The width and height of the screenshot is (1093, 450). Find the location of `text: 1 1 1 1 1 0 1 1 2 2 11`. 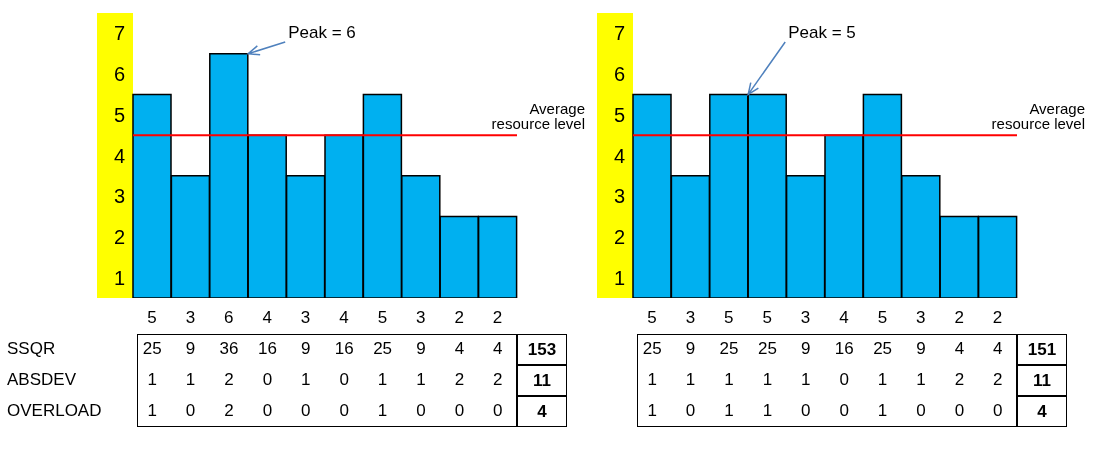

text: 1 1 1 1 1 0 1 1 2 2 11 is located at coordinates (849, 380).